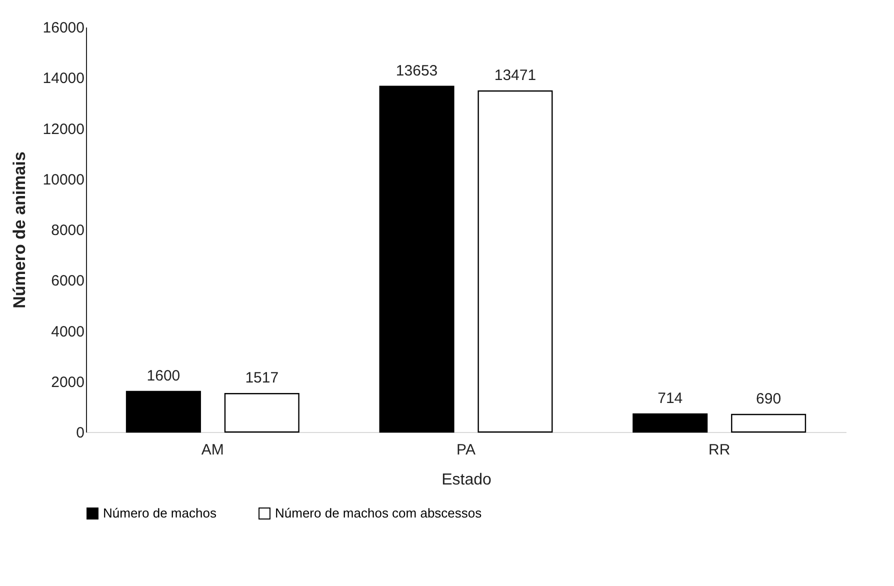 This screenshot has width=894, height=586. Describe the element at coordinates (467, 480) in the screenshot. I see `x-axis-title: Estado` at that location.